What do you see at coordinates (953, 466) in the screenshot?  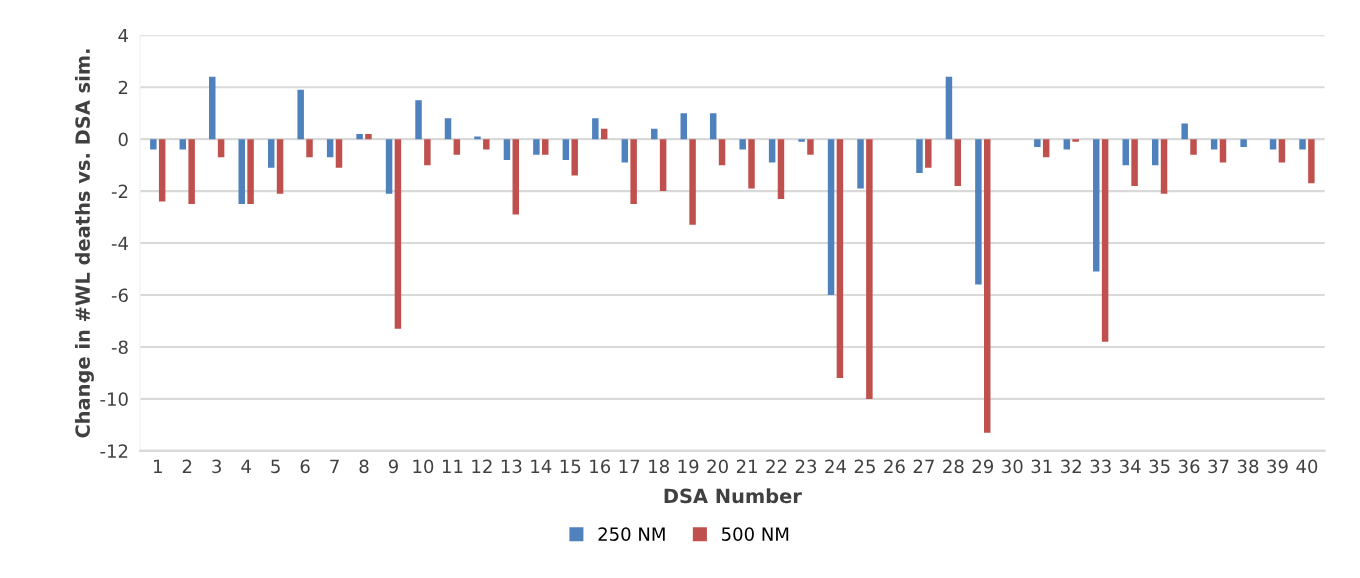 I see `x-tick-label: 28` at bounding box center [953, 466].